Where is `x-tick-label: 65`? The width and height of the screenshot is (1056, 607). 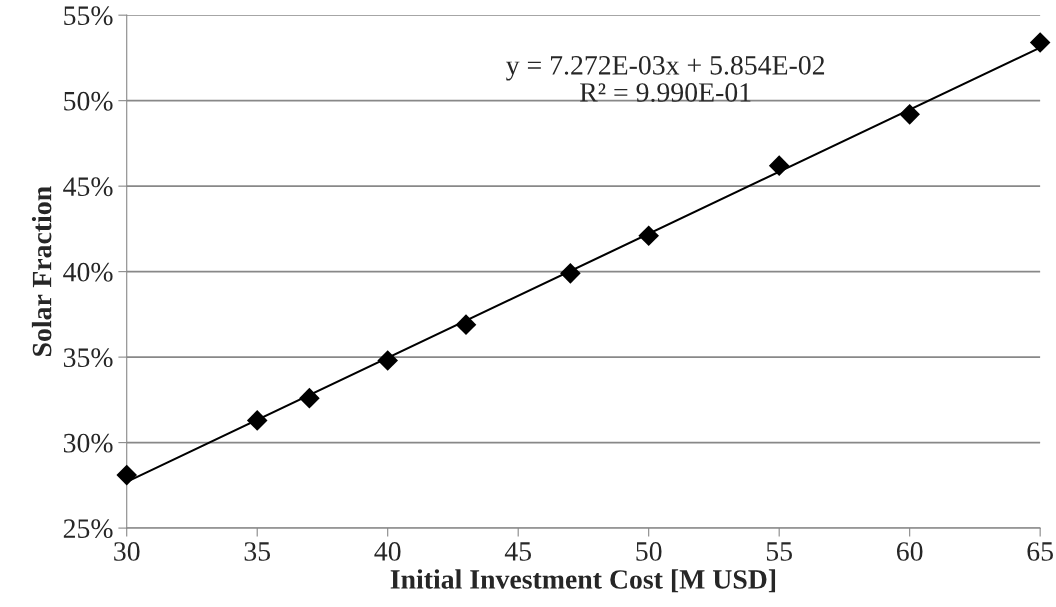
x-tick-label: 65 is located at coordinates (1040, 551).